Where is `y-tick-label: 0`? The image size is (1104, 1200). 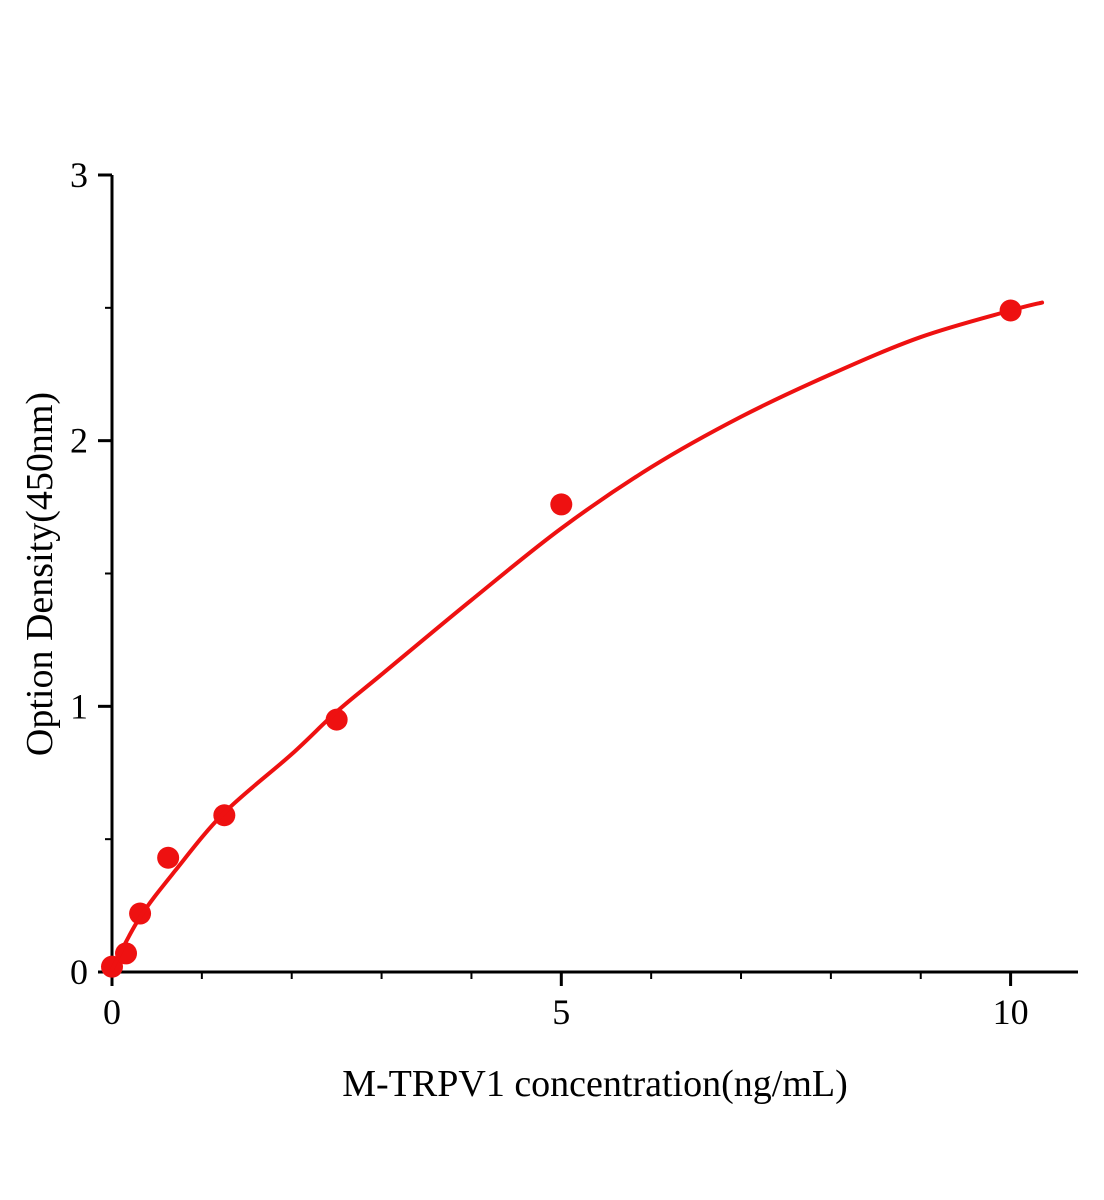 y-tick-label: 0 is located at coordinates (79, 972).